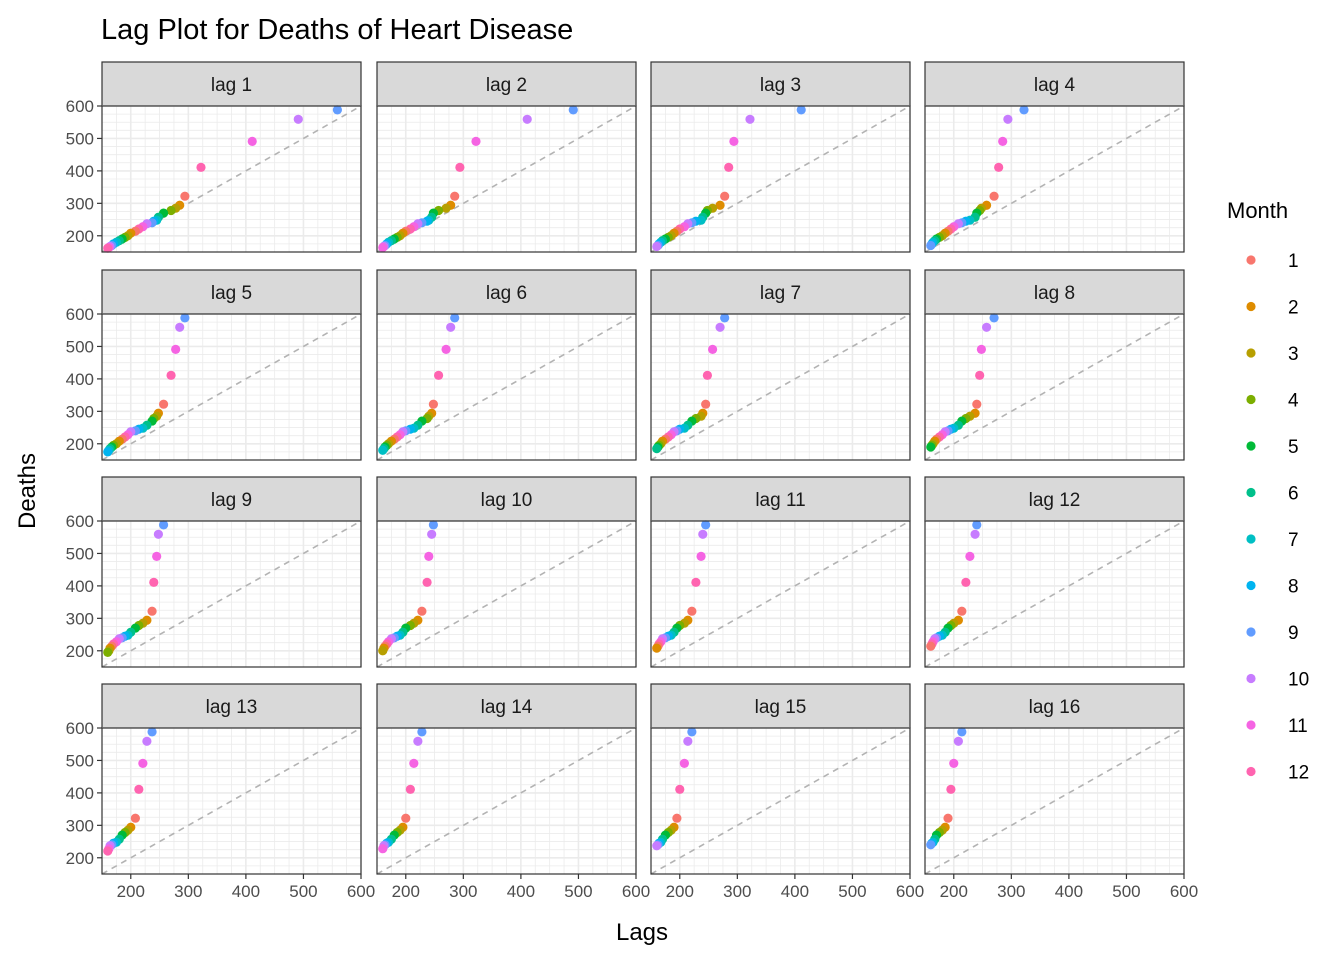 The image size is (1344, 965). What do you see at coordinates (1257, 210) in the screenshot?
I see `legend-title: Month` at bounding box center [1257, 210].